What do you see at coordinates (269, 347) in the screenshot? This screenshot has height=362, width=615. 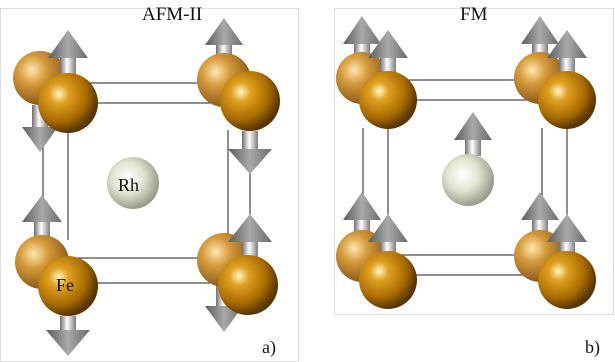 I see `panel-corner-label: a)` at bounding box center [269, 347].